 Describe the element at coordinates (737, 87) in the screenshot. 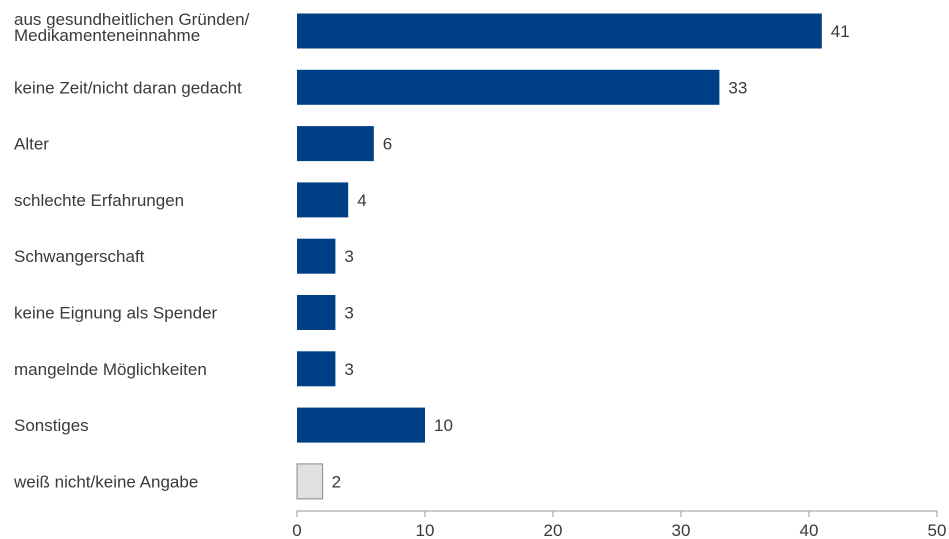

I see `data-label: 33` at that location.